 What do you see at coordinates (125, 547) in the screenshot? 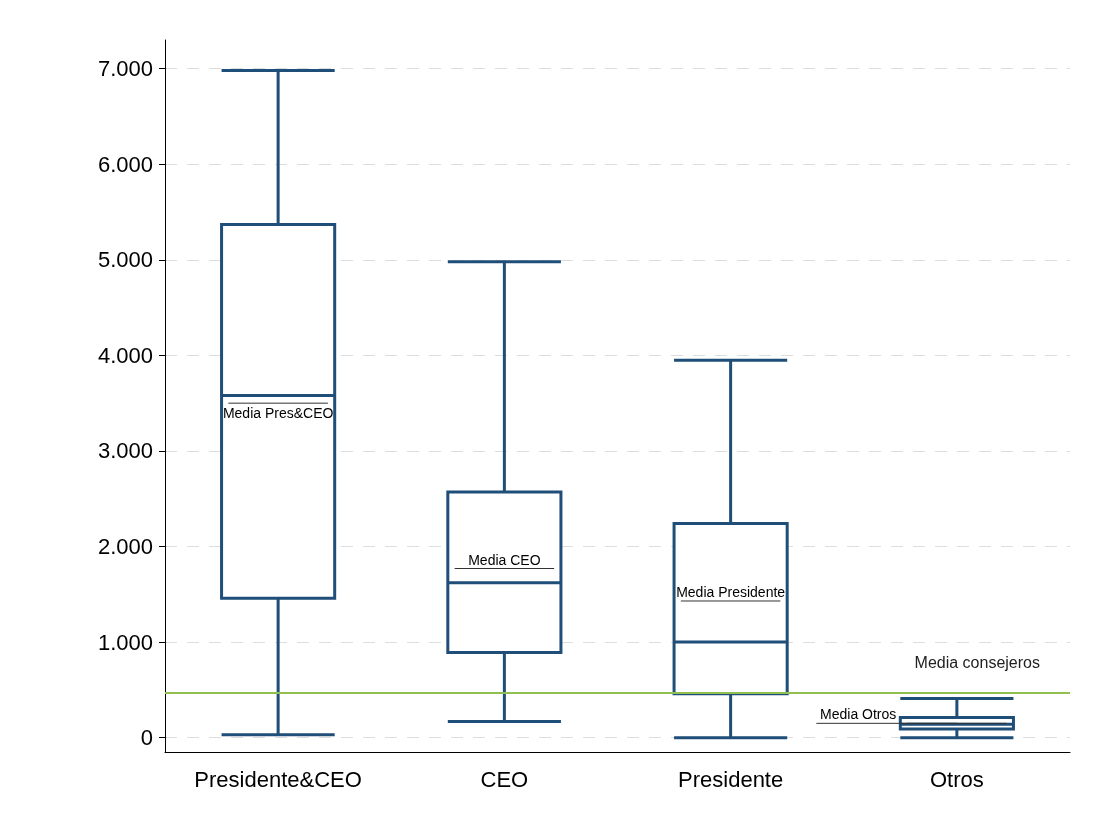
I see `y-tick-label: 2.000` at bounding box center [125, 547].